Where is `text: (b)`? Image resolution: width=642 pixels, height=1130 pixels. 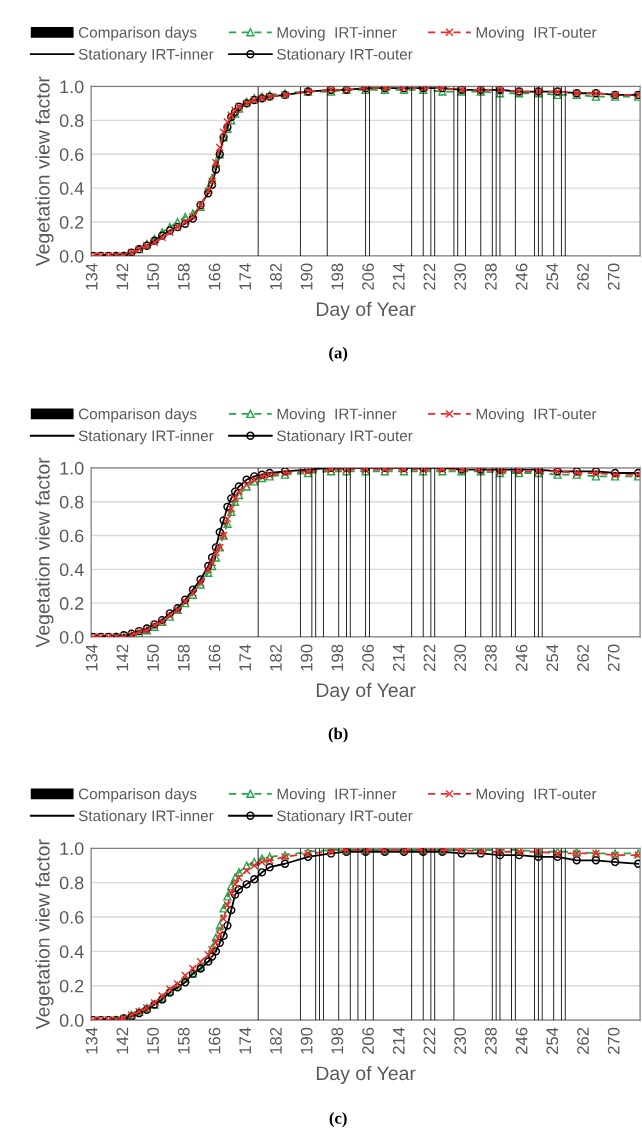
text: (b) is located at coordinates (338, 735).